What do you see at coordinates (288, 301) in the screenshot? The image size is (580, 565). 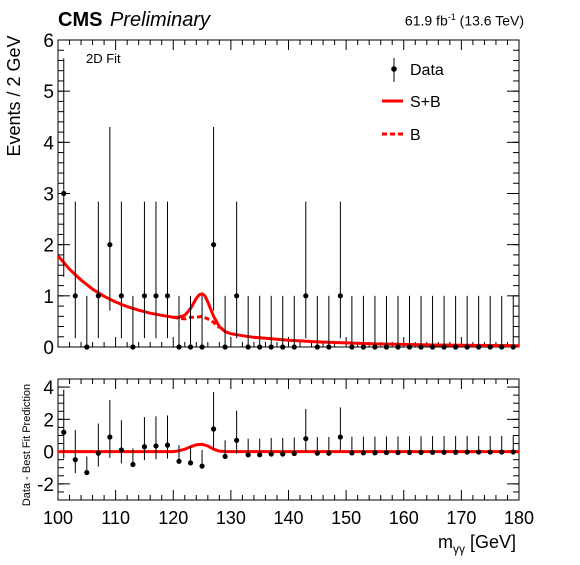 I see `main-curve-s-b` at bounding box center [288, 301].